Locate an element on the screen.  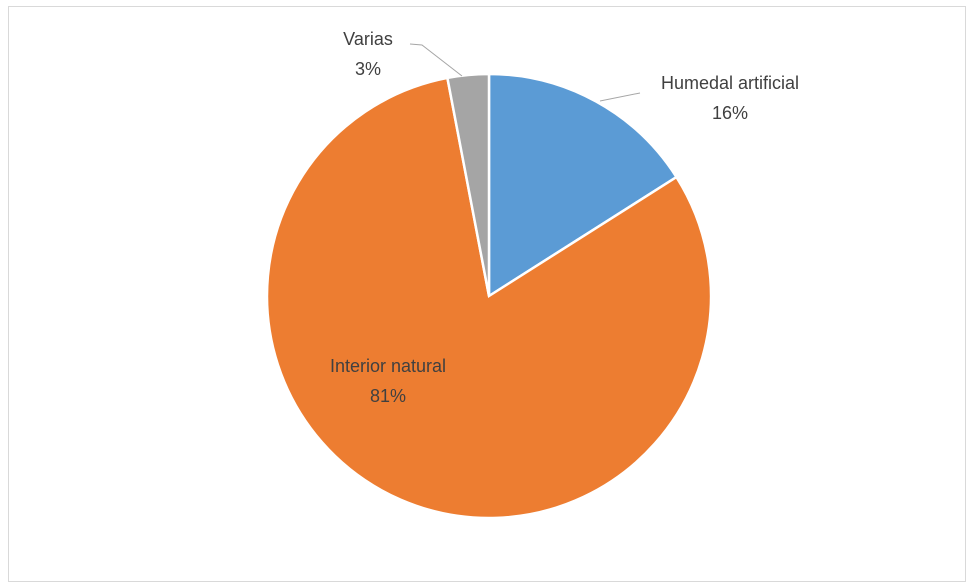
slice-value-label: 81% is located at coordinates (388, 396).